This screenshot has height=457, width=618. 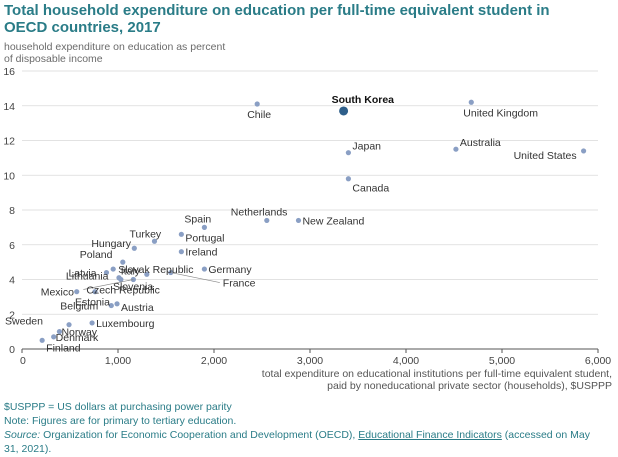 I want to click on label-chile: Chile, so click(x=259, y=115).